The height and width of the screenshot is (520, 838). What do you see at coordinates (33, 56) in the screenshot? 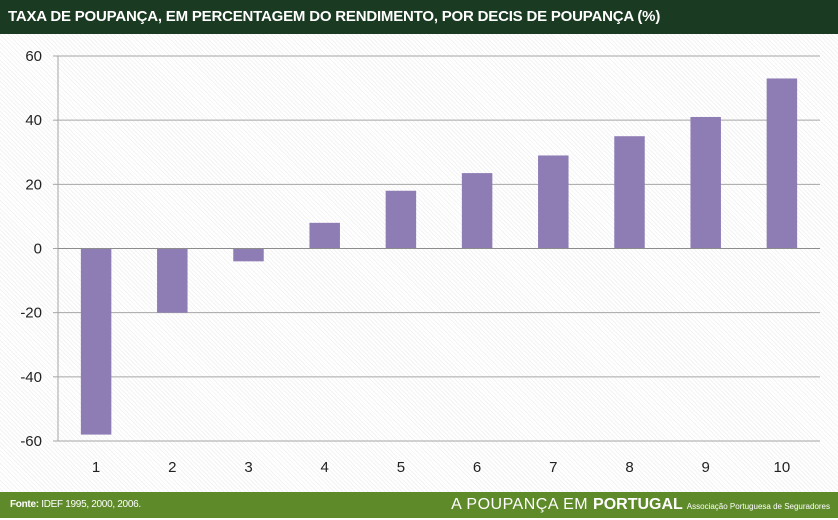
I see `y-tick-label: 60` at bounding box center [33, 56].